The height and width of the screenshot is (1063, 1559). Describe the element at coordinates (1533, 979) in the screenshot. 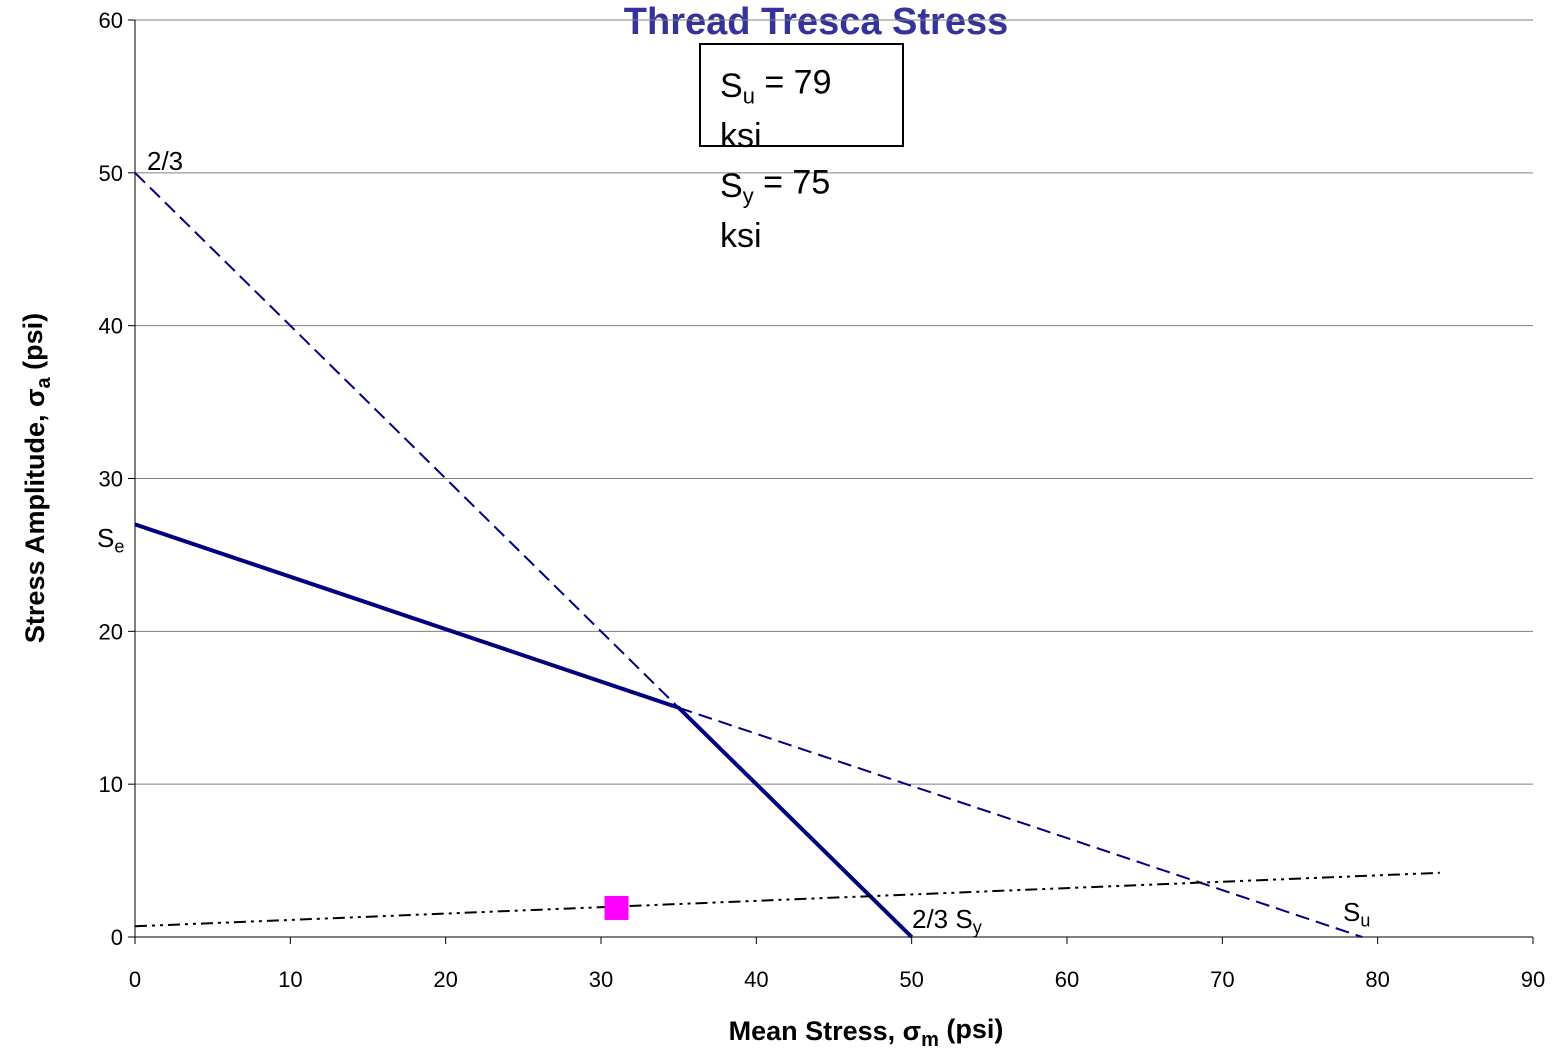

I see `x-tick-label: 90` at that location.